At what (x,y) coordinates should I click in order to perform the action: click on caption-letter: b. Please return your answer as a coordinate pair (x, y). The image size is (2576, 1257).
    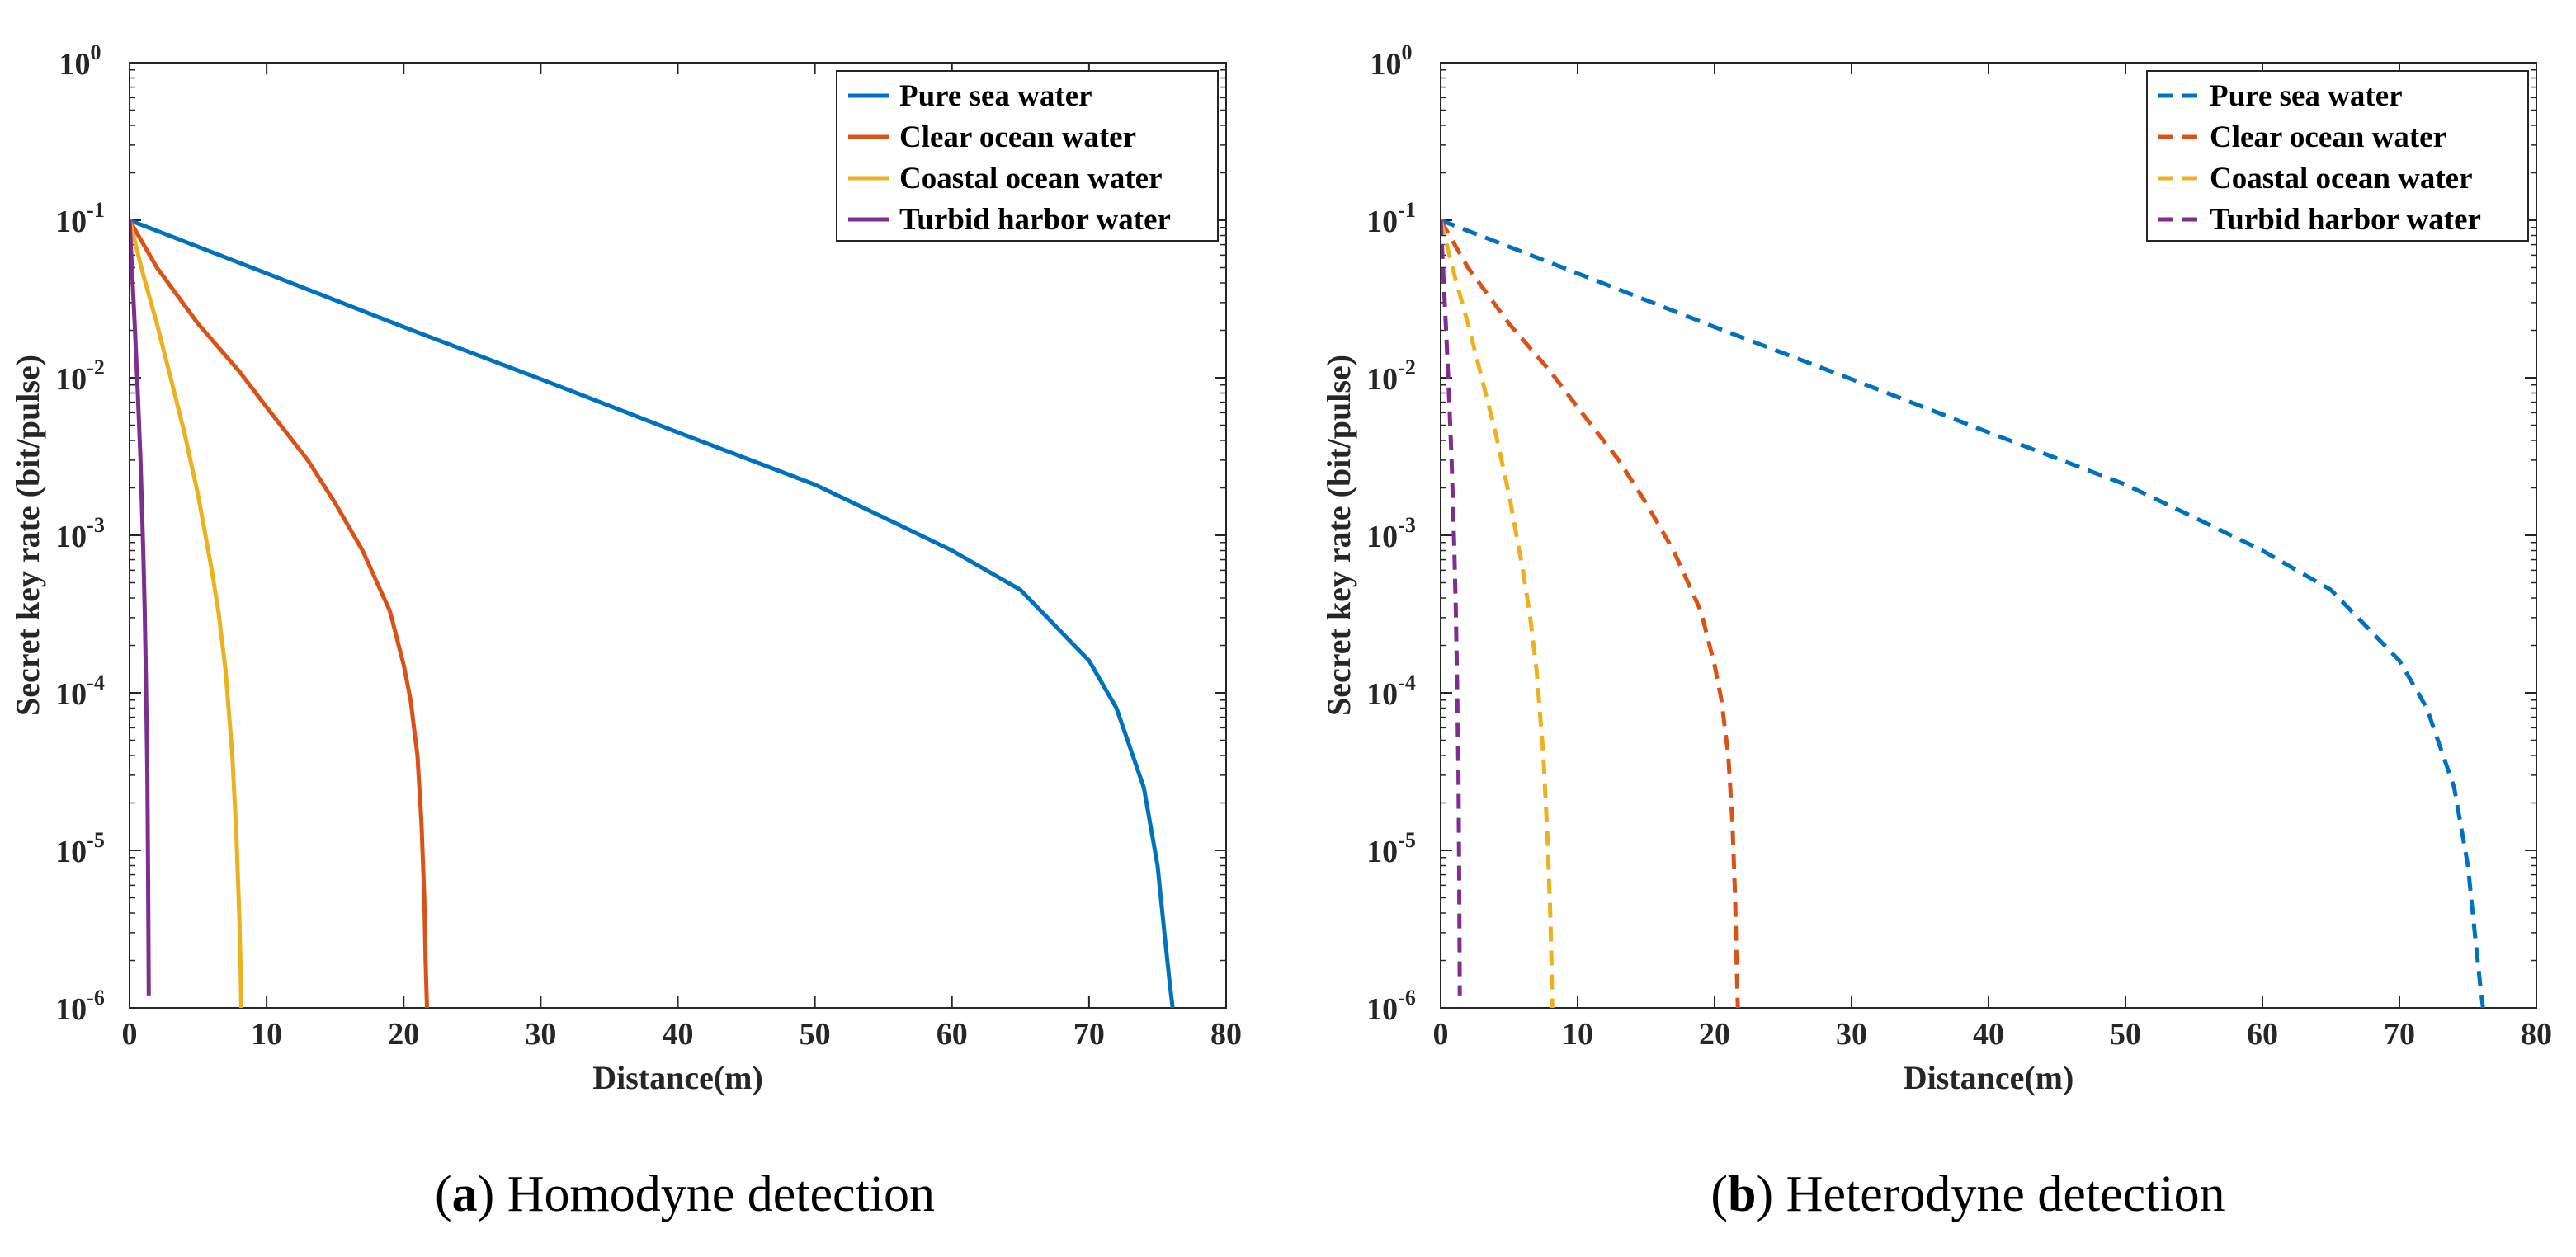
    Looking at the image, I should click on (1742, 1194).